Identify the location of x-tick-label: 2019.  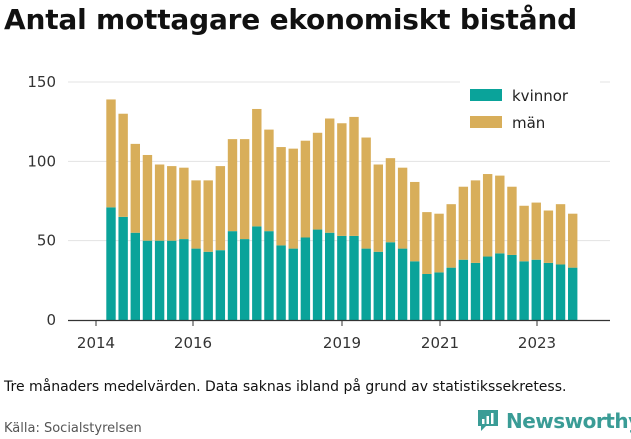
(342, 343).